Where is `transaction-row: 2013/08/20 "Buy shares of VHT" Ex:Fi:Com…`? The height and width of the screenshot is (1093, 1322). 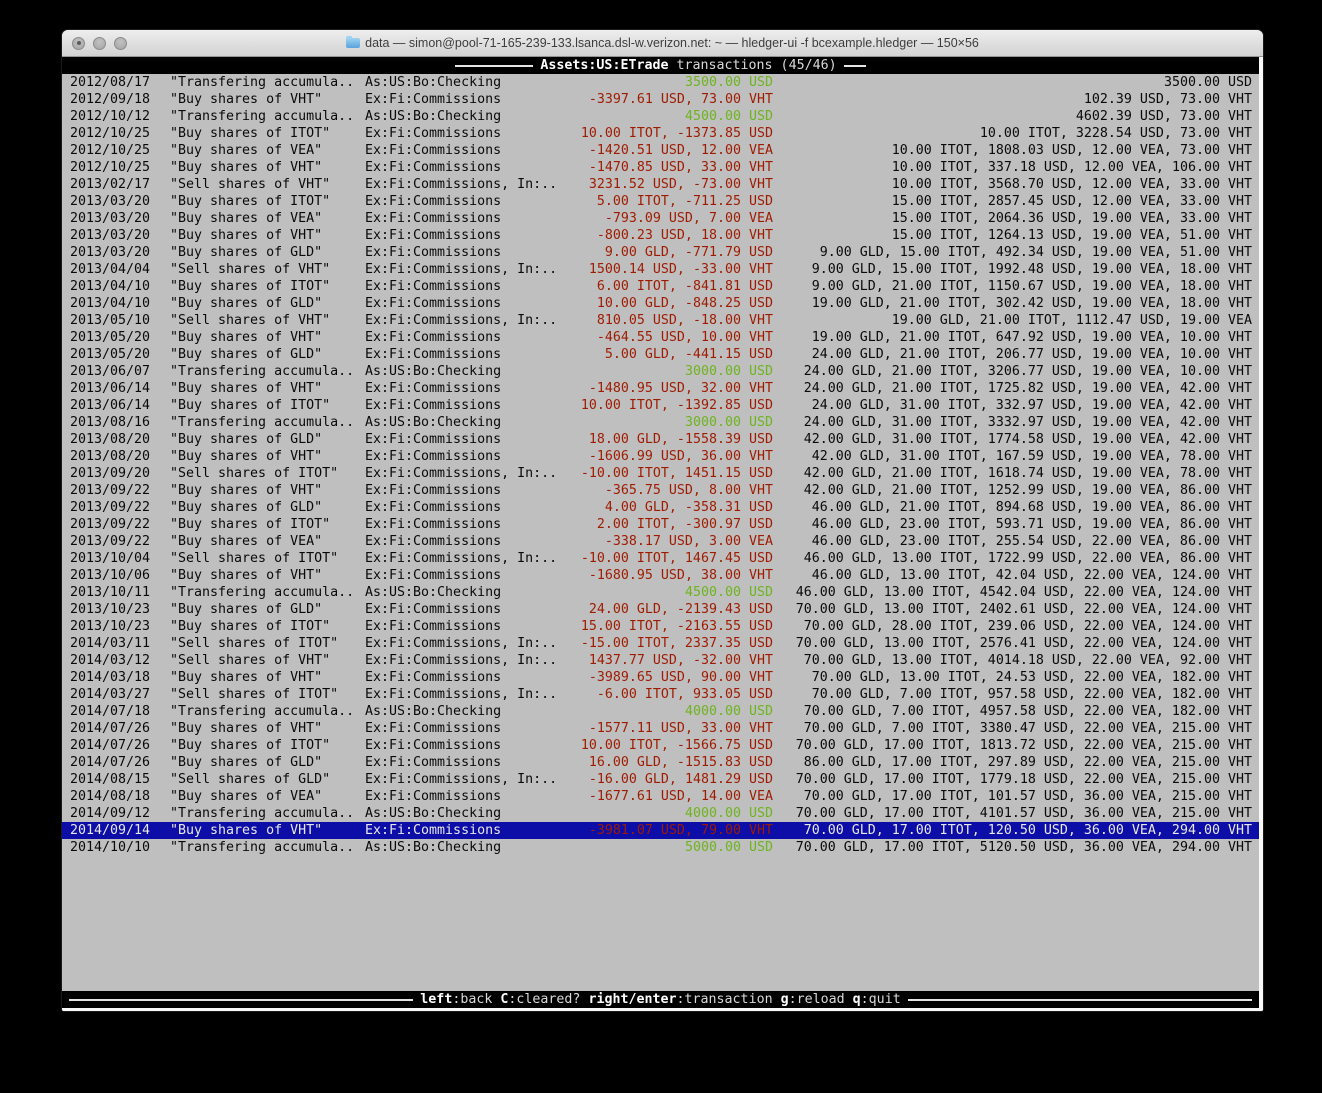
transaction-row: 2013/08/20 "Buy shares of VHT" Ex:Fi:Com… is located at coordinates (660, 456).